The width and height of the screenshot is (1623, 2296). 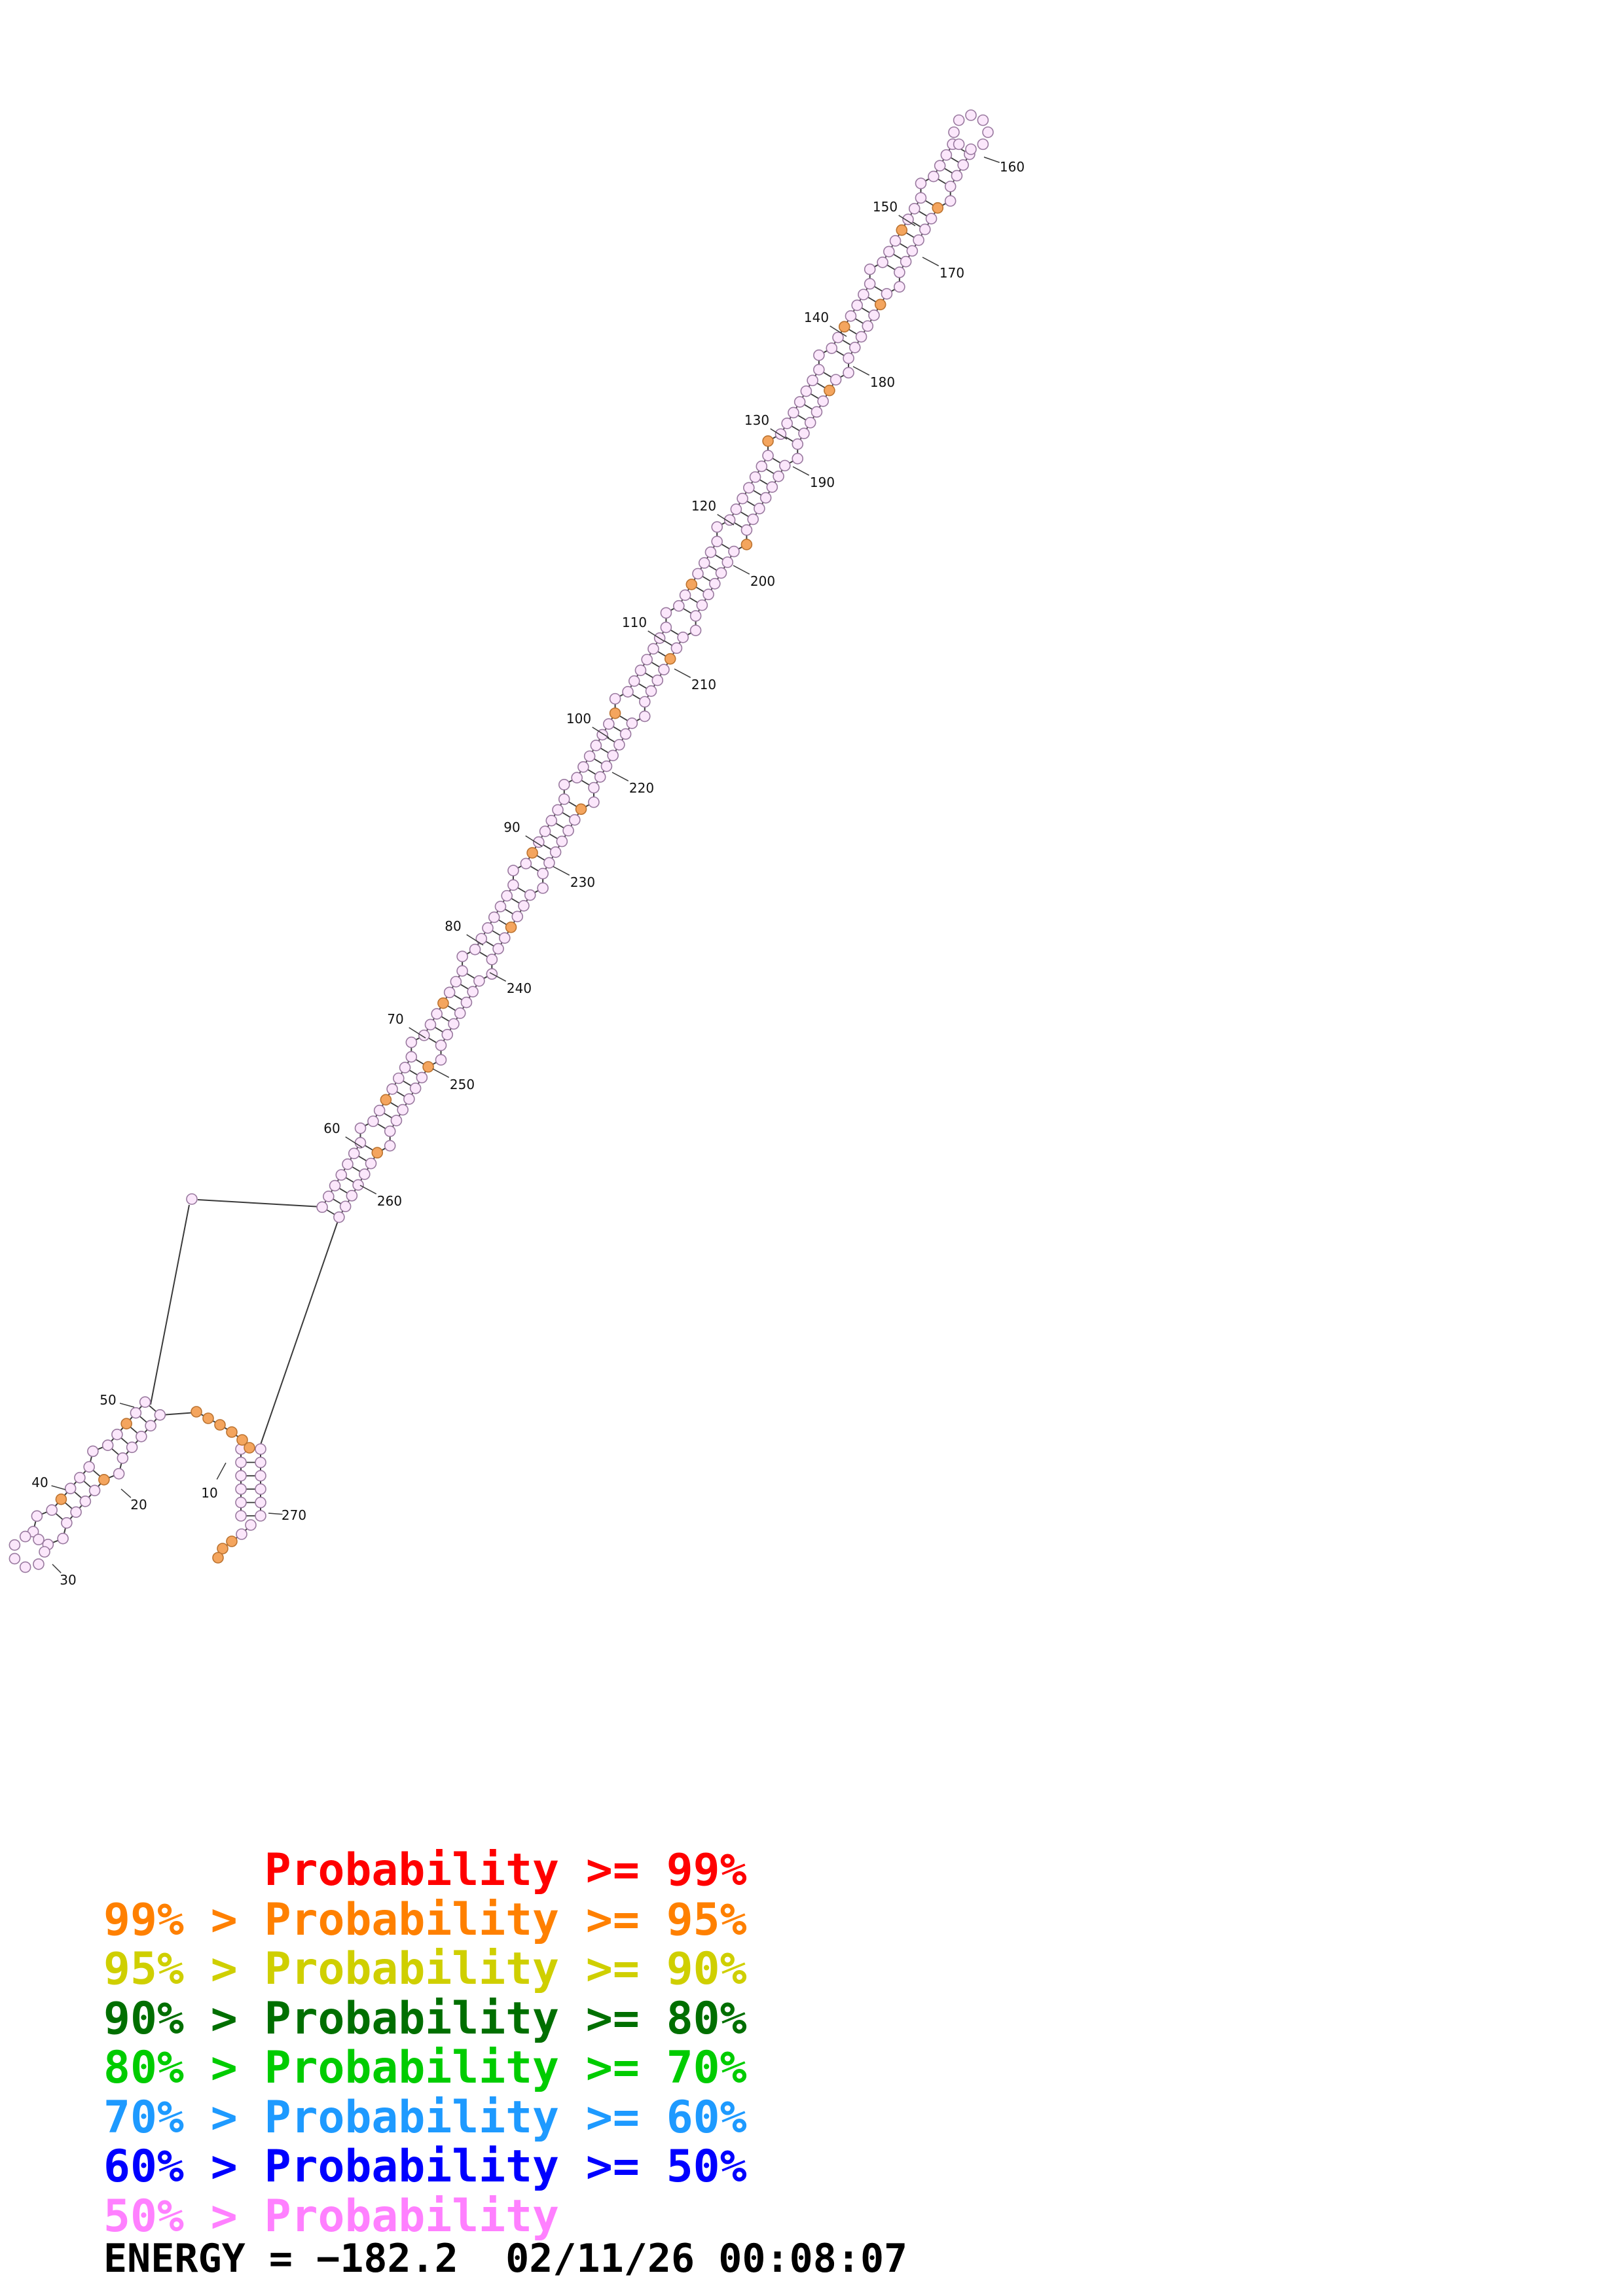 I want to click on position-label: 80, so click(x=453, y=926).